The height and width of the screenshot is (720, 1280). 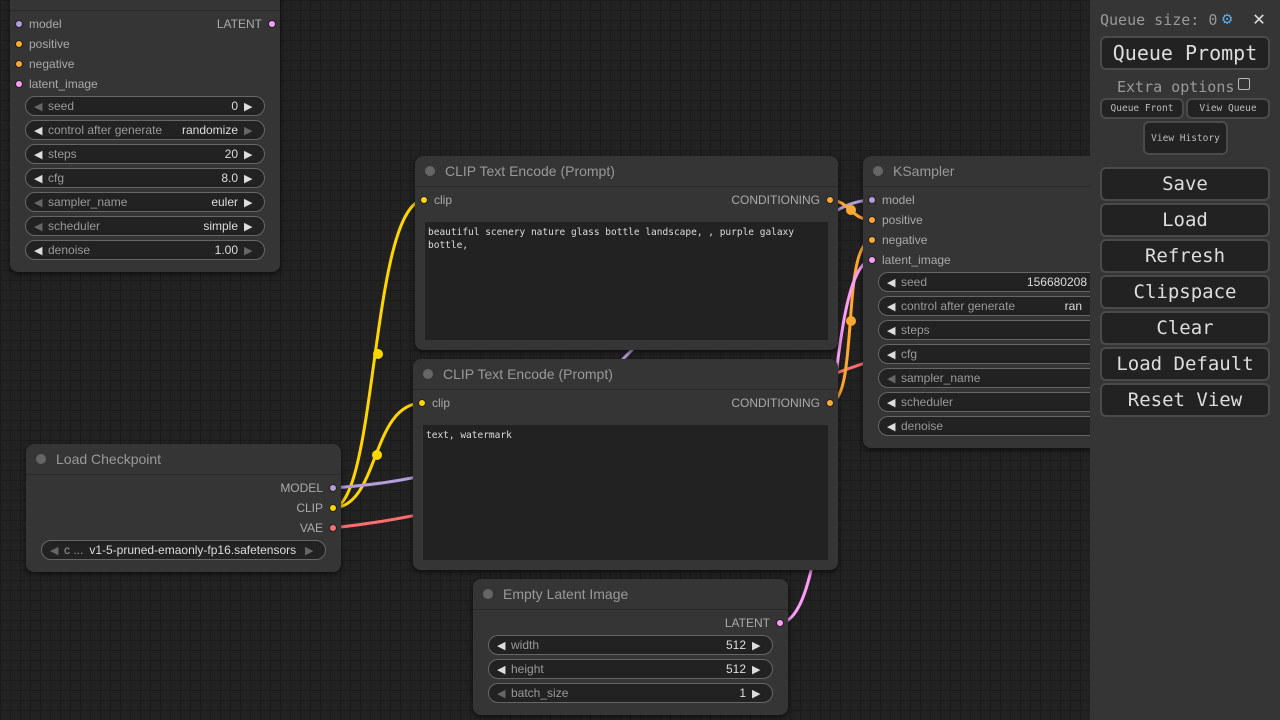 I want to click on widget-sampler-name: ◀ sampler_name, so click(x=1013, y=378).